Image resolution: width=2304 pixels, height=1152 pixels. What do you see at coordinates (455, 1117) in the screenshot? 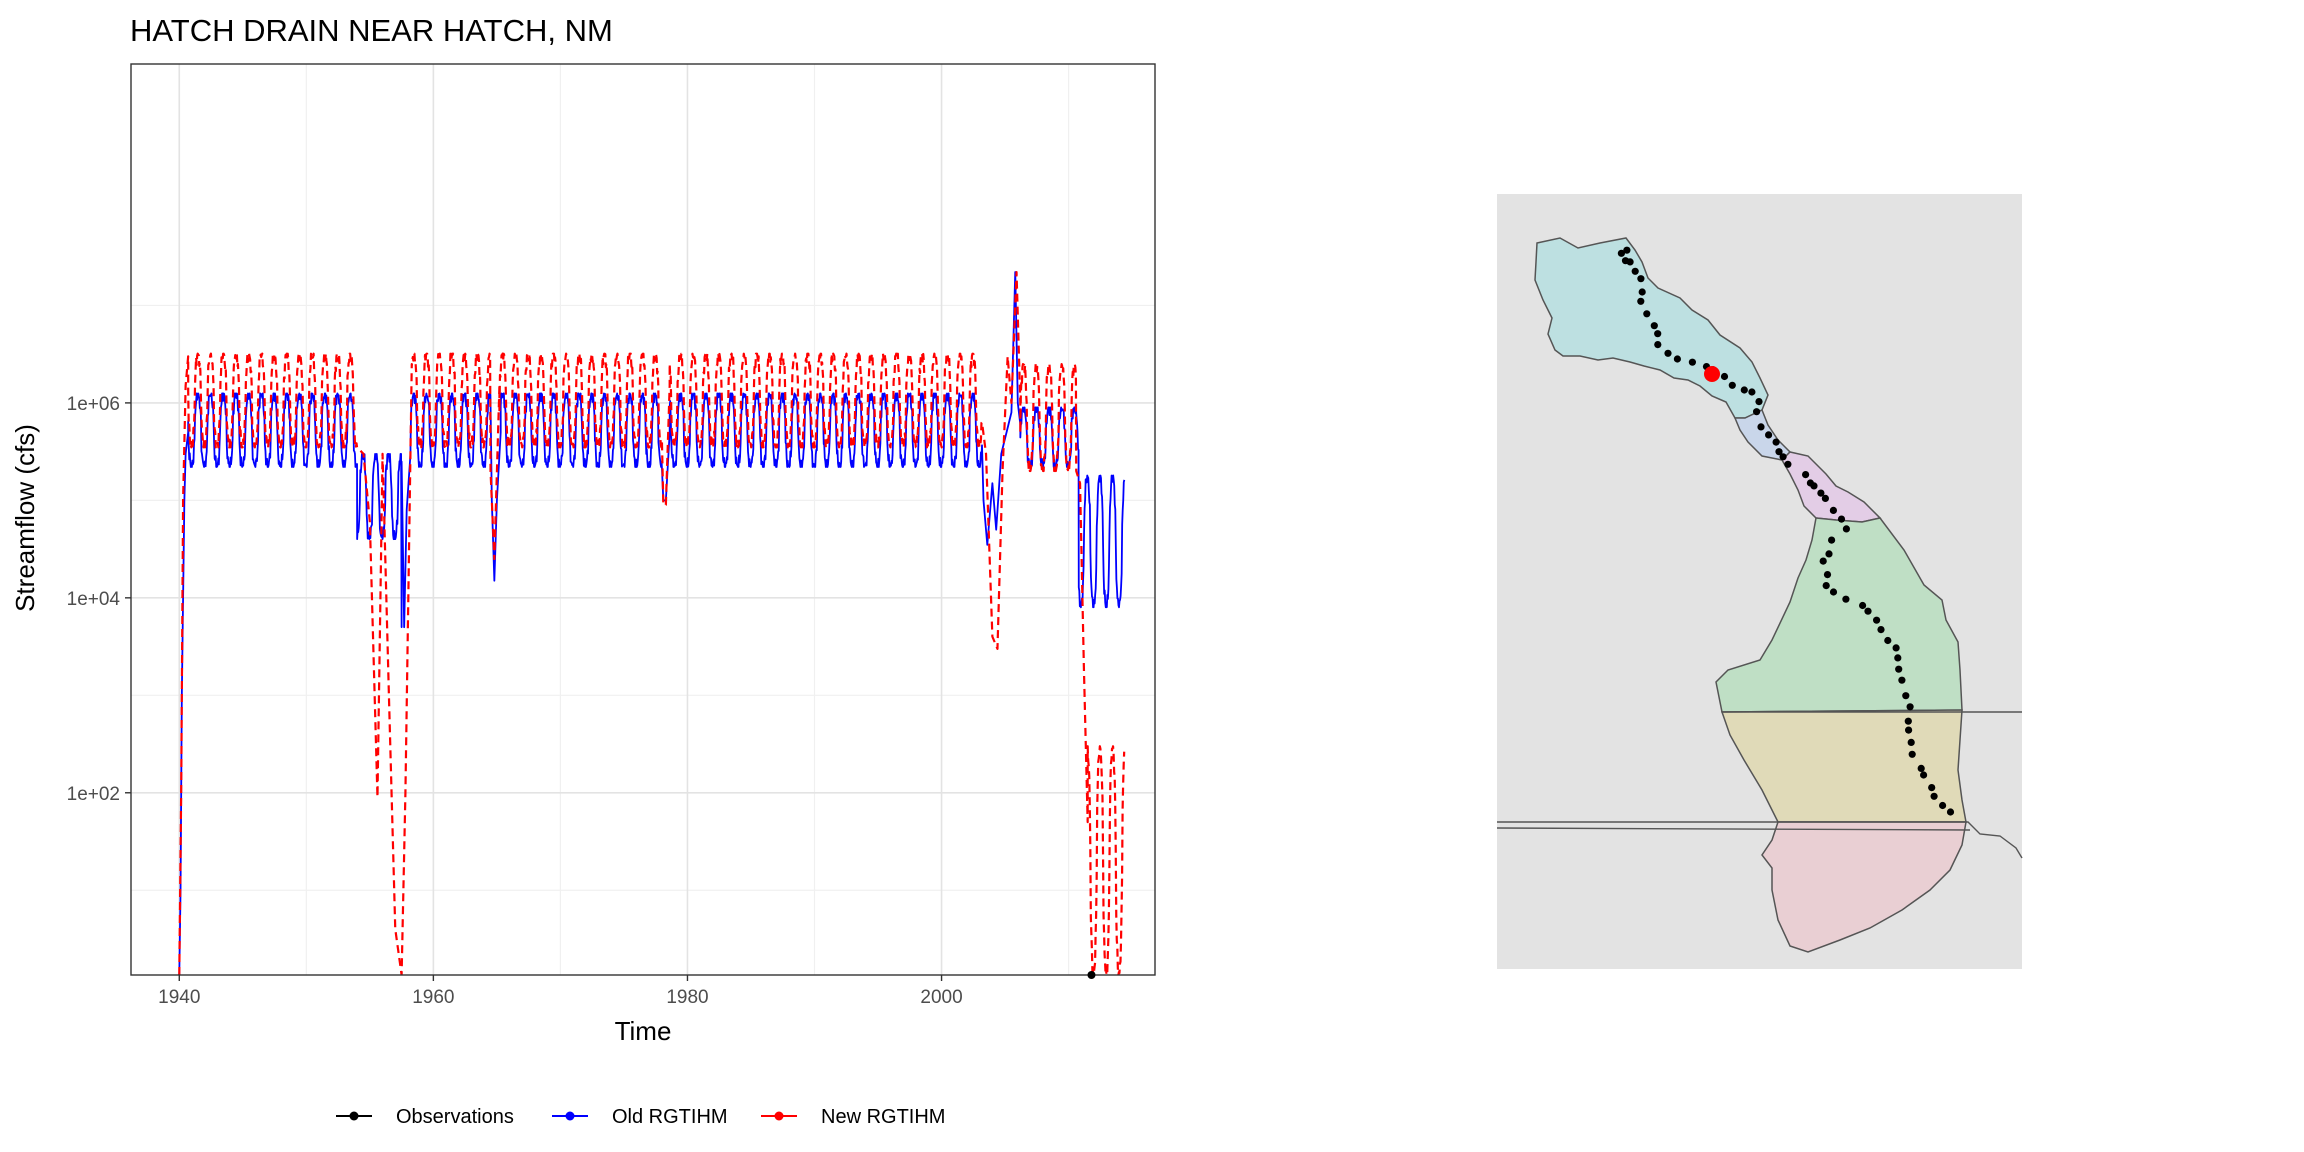
I see `legend-label: Observations` at bounding box center [455, 1117].